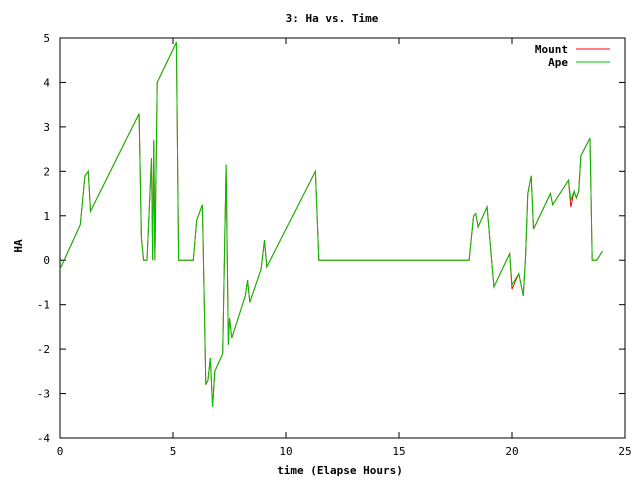 This screenshot has height=480, width=640. Describe the element at coordinates (60, 451) in the screenshot. I see `x-tick-label: 0` at that location.